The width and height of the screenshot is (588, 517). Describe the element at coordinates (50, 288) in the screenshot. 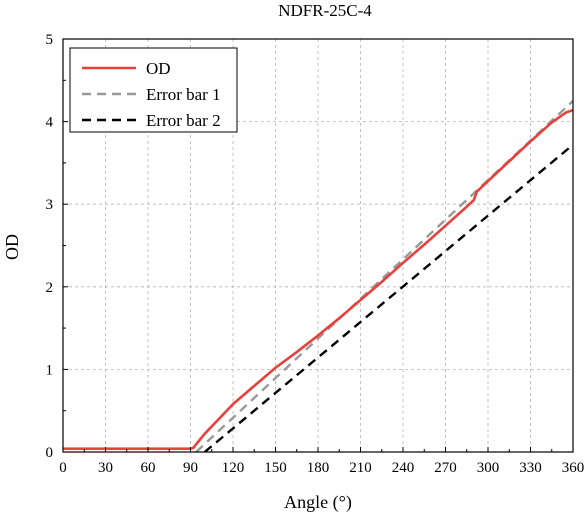

I see `y-tick-label: 2` at that location.